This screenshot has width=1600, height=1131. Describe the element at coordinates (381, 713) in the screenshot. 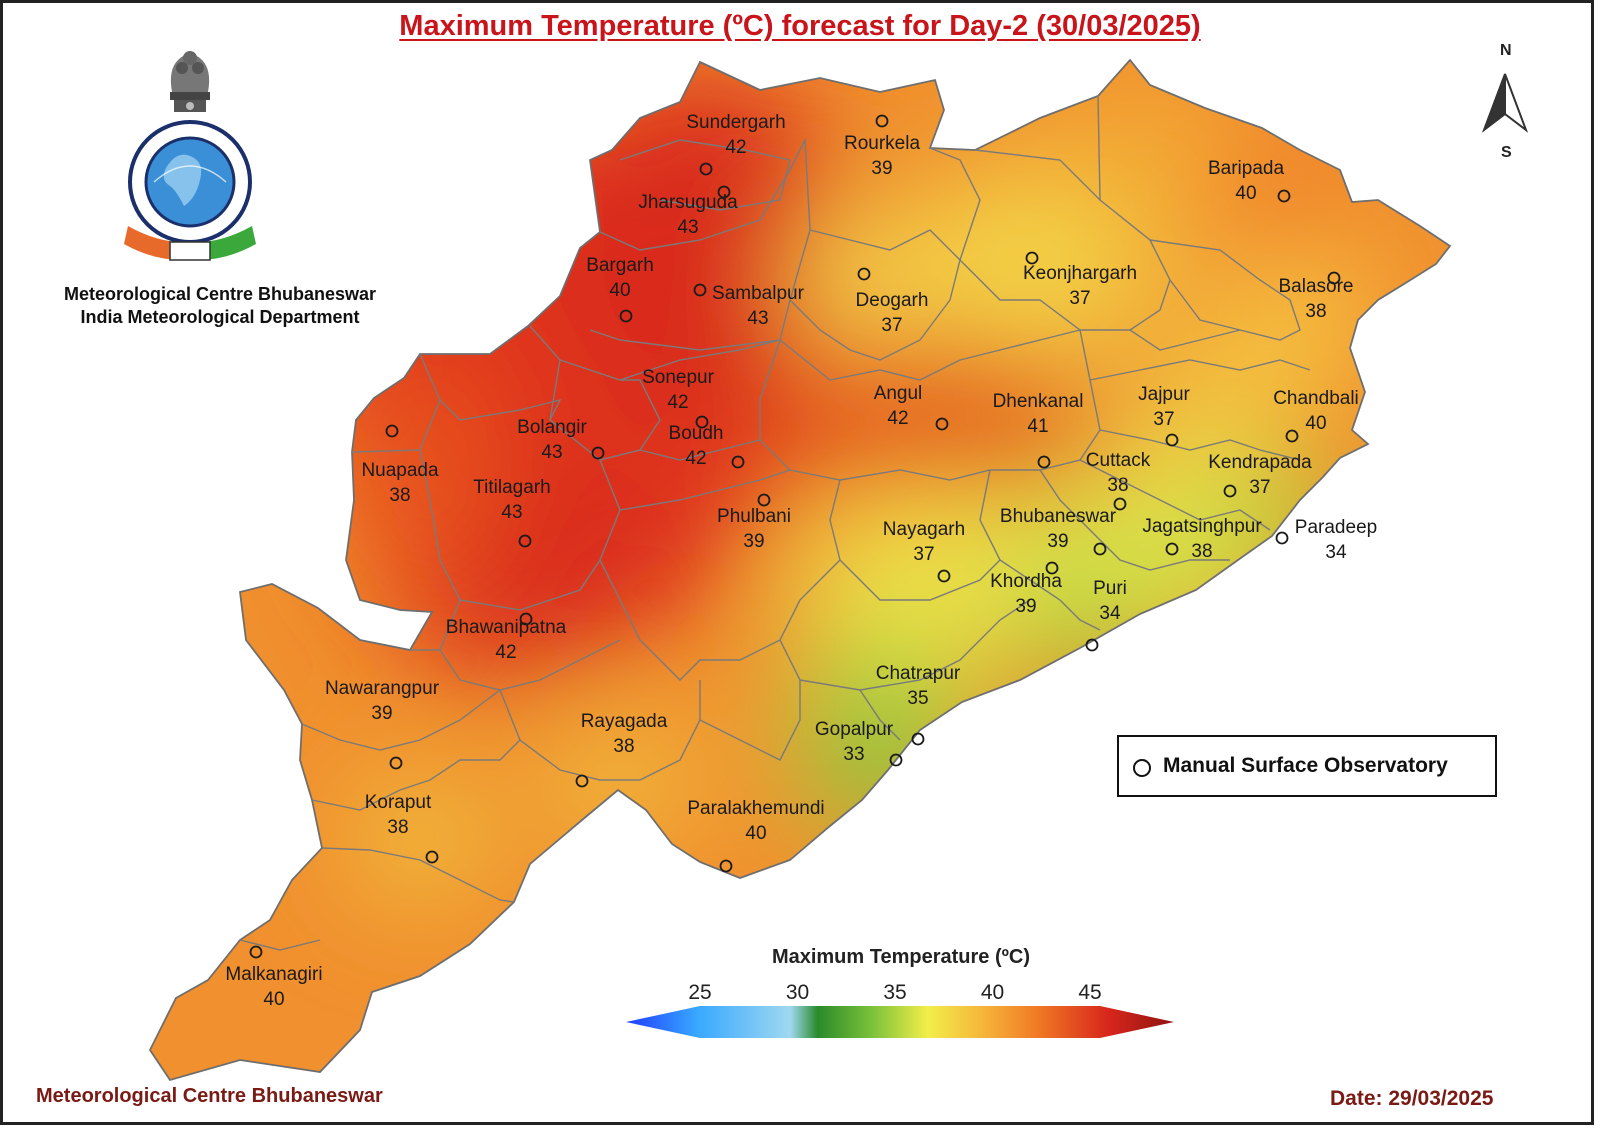

I see `station-temp-nawarangpur: 39` at that location.